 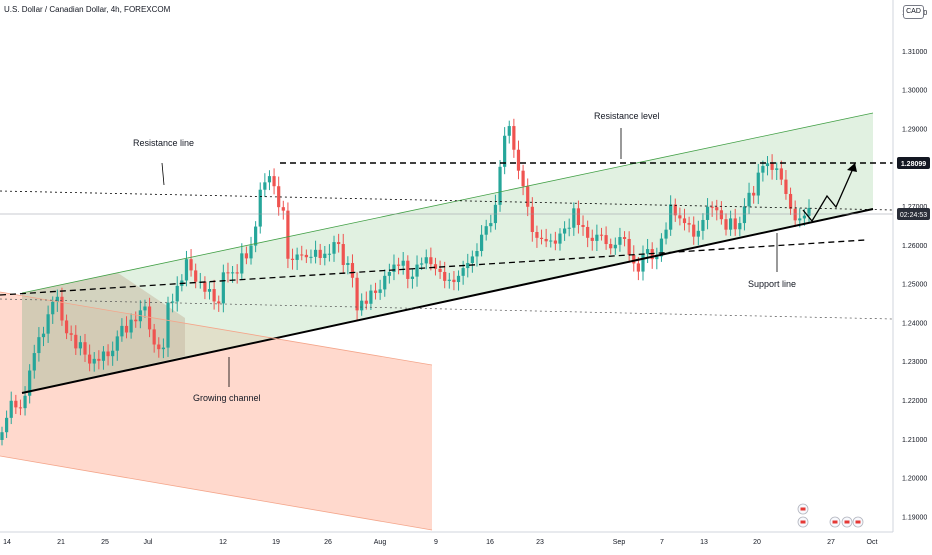 What do you see at coordinates (831, 542) in the screenshot?
I see `x-tick-label: 27` at bounding box center [831, 542].